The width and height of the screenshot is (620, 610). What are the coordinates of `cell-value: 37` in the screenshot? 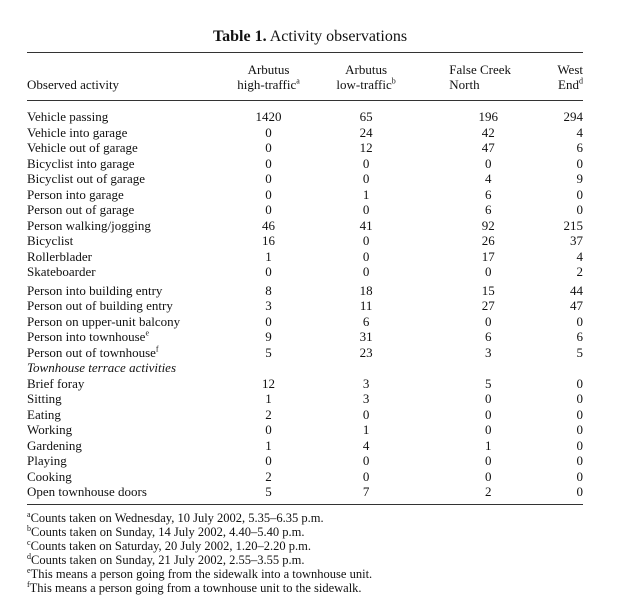 It's located at (576, 241).